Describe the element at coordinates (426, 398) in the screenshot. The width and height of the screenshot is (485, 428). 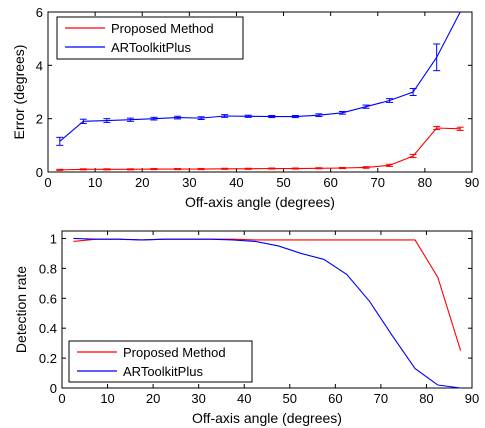
I see `chart2-xtick-label: 80` at that location.